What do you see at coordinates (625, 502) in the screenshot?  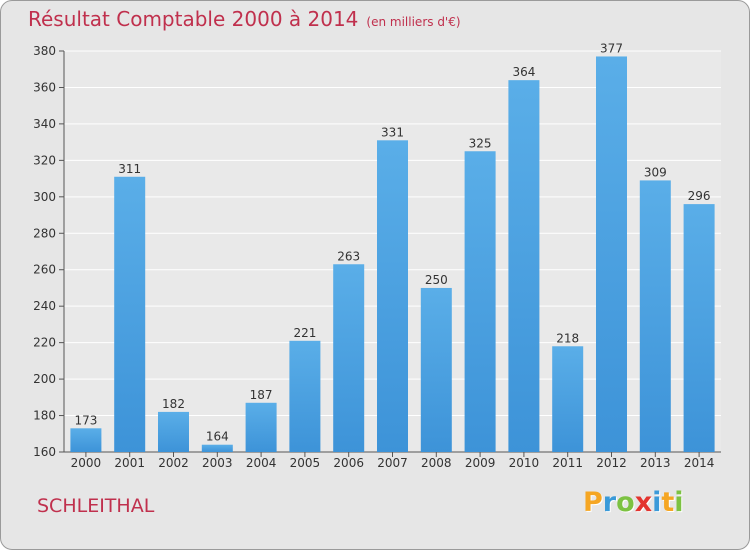 I see `logo-letter: o` at bounding box center [625, 502].